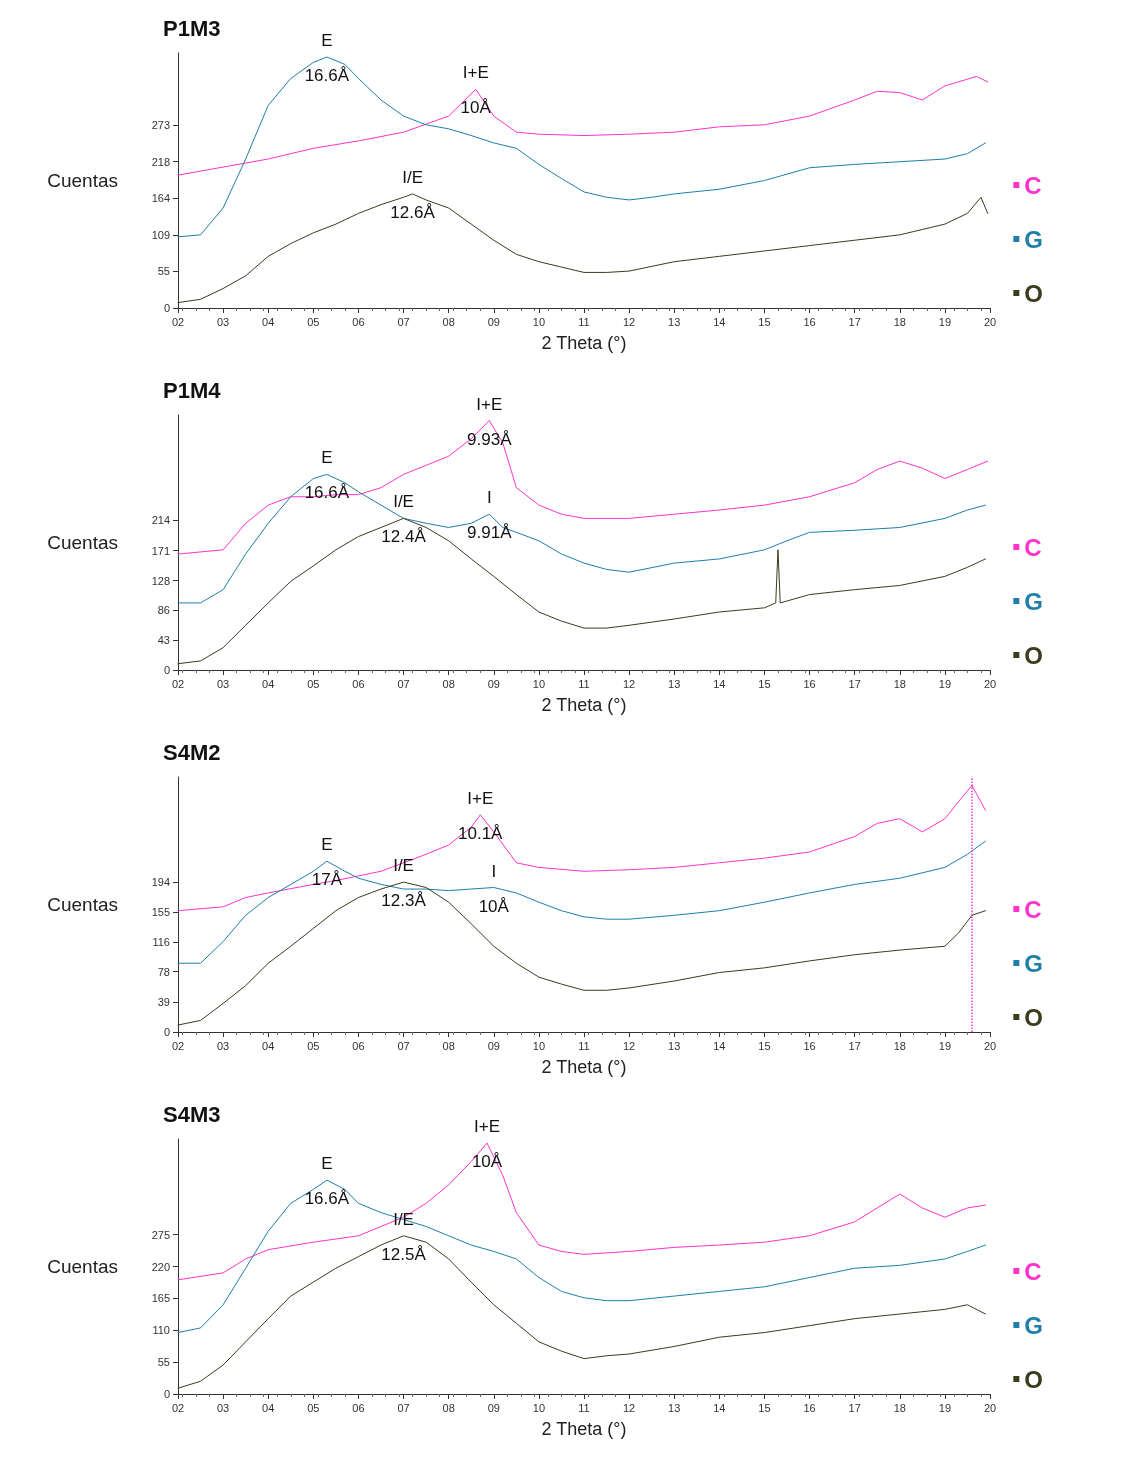 This screenshot has width=1134, height=1476. Describe the element at coordinates (490, 533) in the screenshot. I see `annotation: 9.91Å` at that location.